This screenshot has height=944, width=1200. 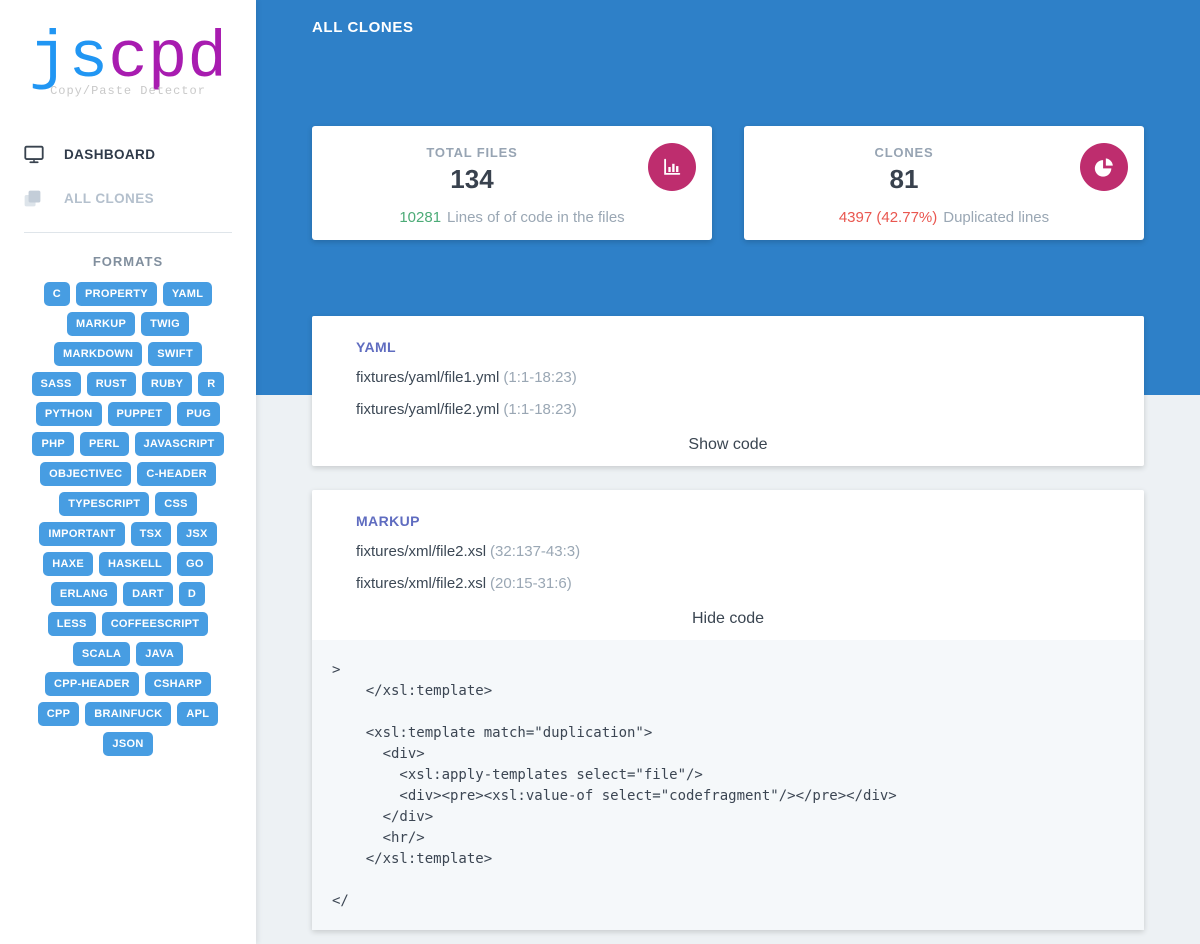 What do you see at coordinates (535, 551) in the screenshot?
I see `clone-file-range: (32:137-43:3)` at bounding box center [535, 551].